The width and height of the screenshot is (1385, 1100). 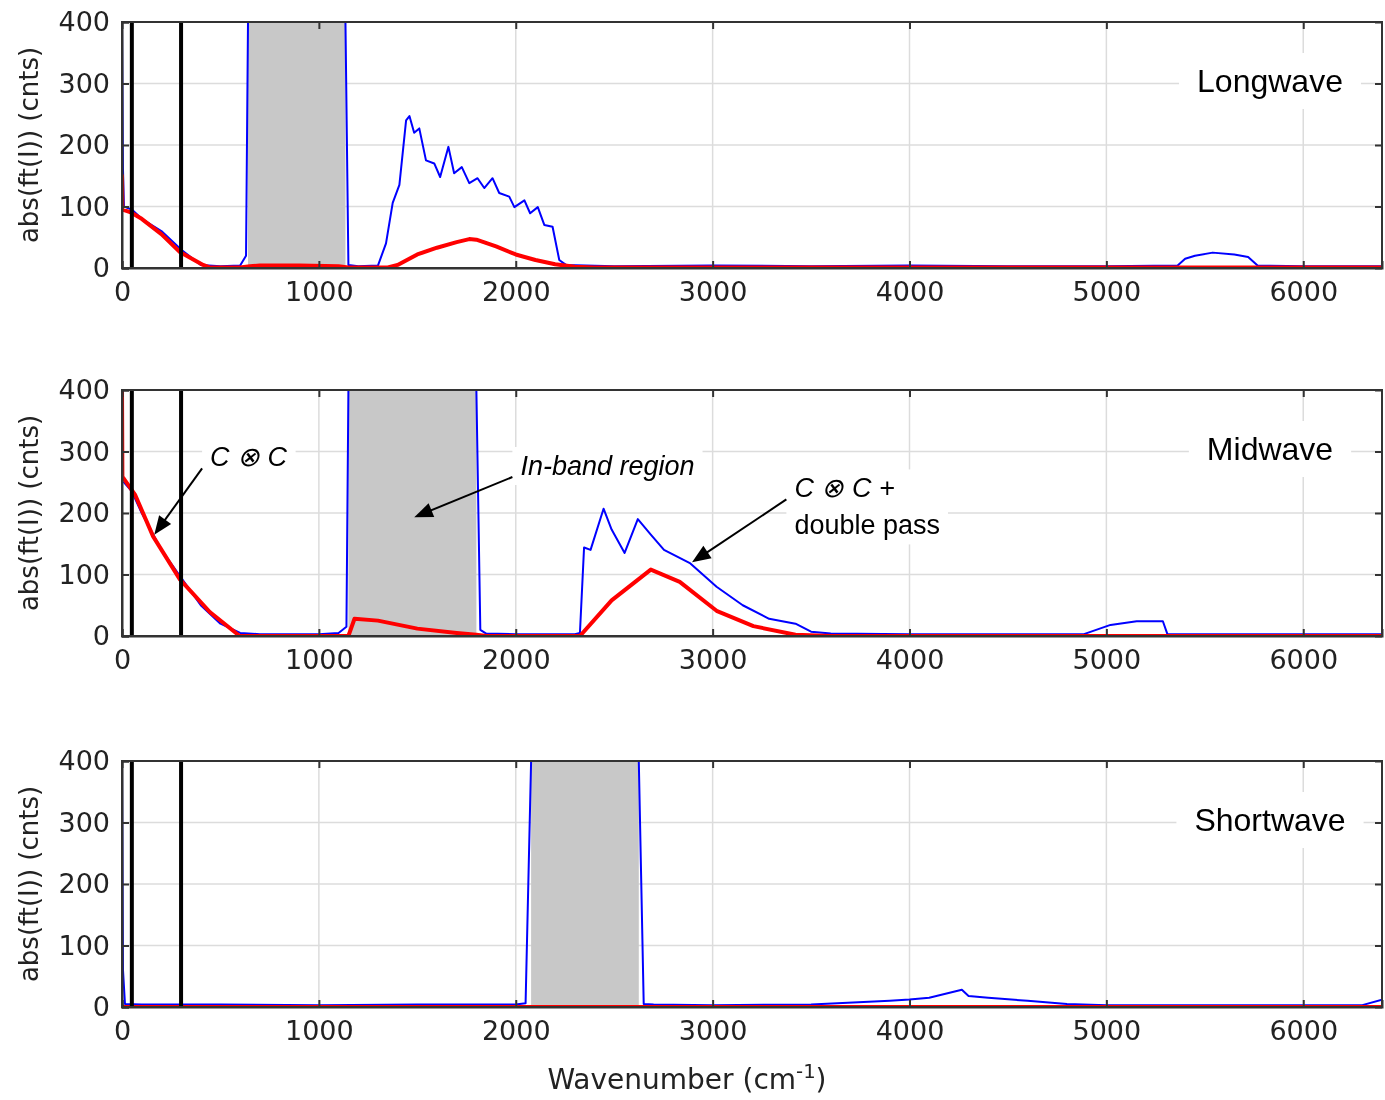 I want to click on x-axis-title: Wavenumber (cm$^{-1}$), so click(x=687, y=1077).